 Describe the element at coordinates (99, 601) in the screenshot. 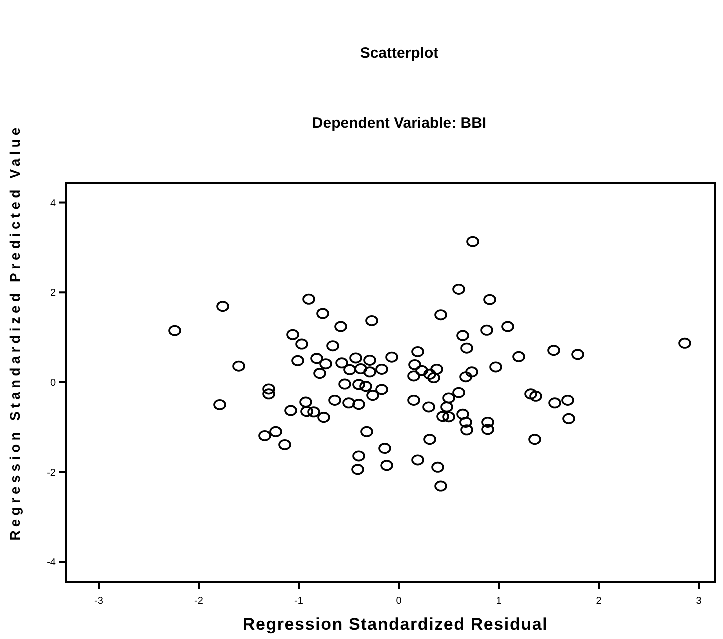

I see `x-tick-label: -3` at that location.